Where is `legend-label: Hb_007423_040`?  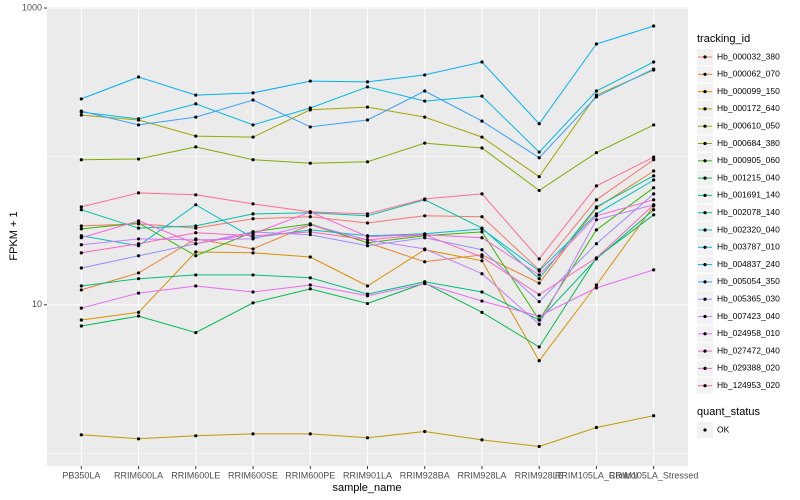 legend-label: Hb_007423_040 is located at coordinates (748, 316).